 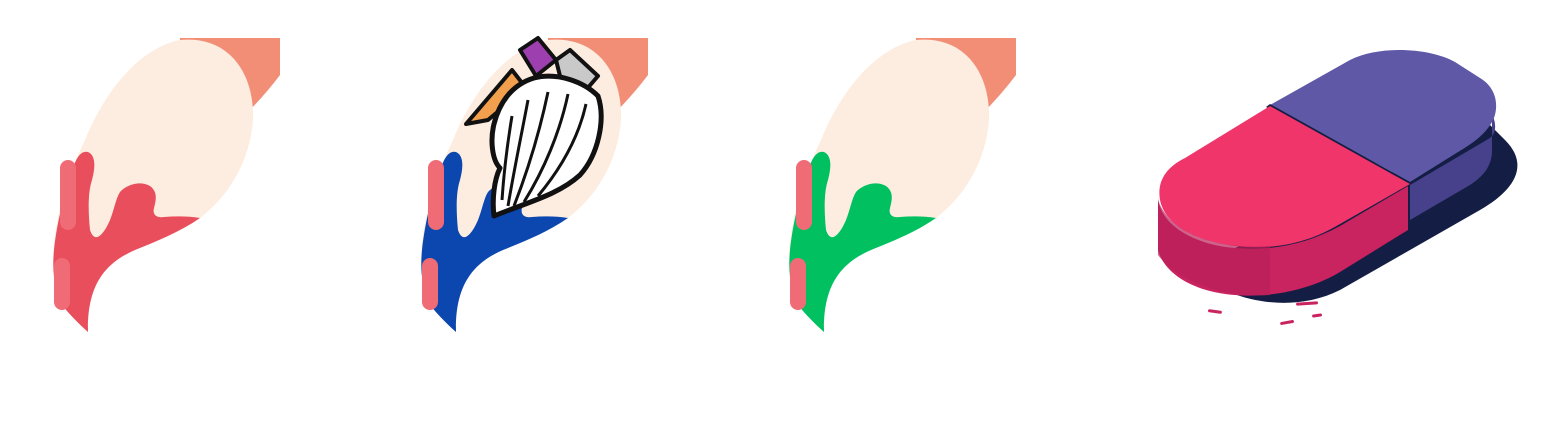 I want to click on green-paint-tool, so click(x=906, y=185).